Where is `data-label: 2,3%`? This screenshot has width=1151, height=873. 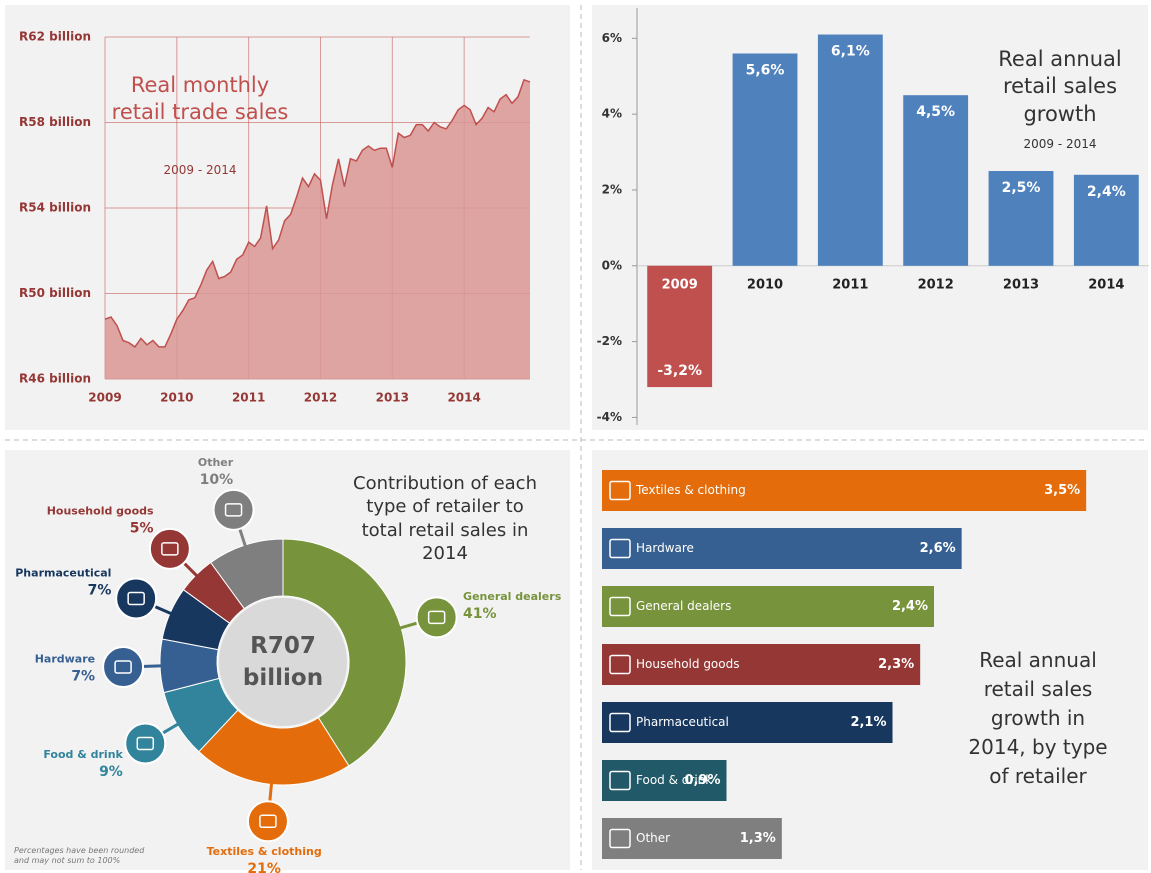
data-label: 2,3% is located at coordinates (896, 664).